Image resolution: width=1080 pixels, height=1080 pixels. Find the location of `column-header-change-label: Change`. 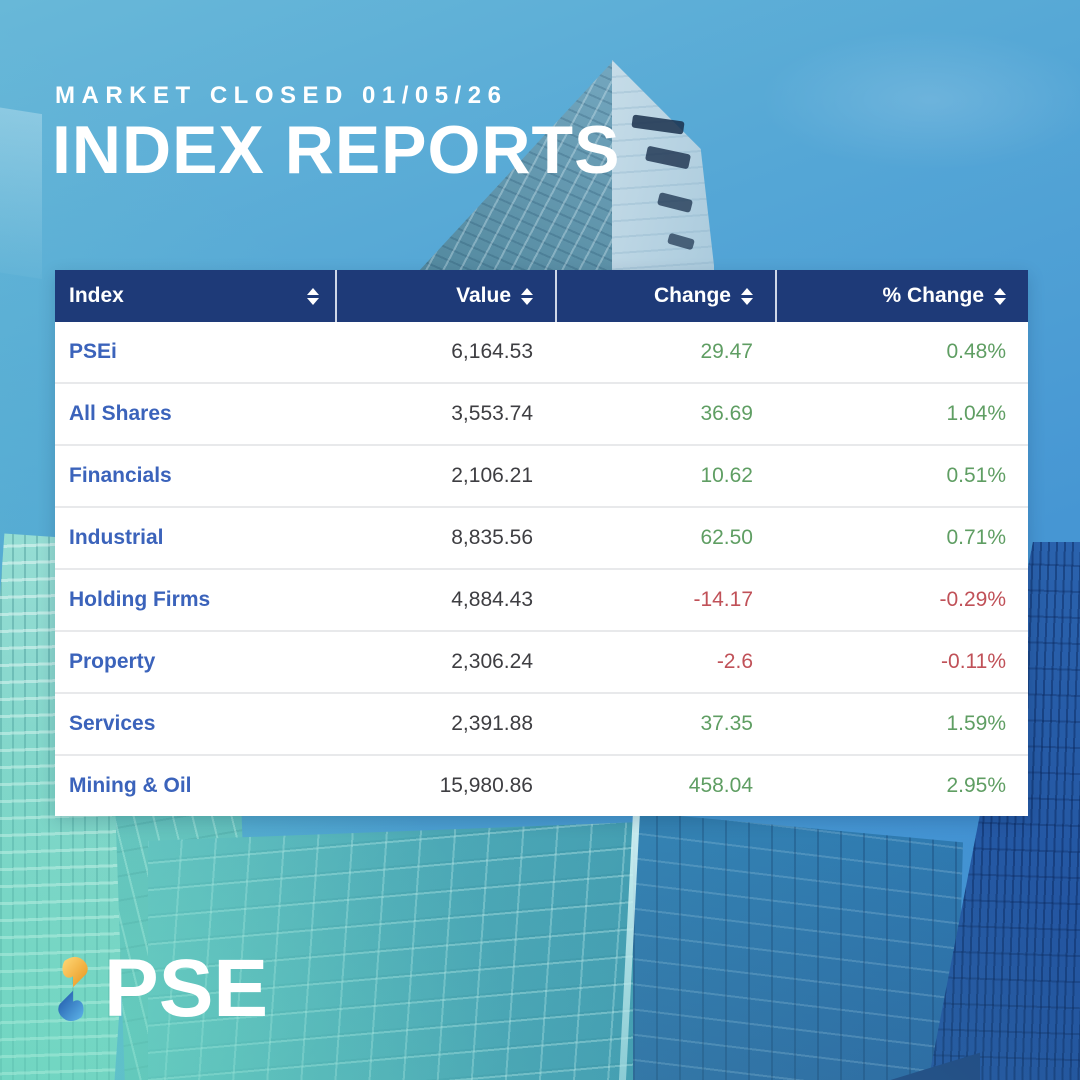

column-header-change-label: Change is located at coordinates (692, 295).